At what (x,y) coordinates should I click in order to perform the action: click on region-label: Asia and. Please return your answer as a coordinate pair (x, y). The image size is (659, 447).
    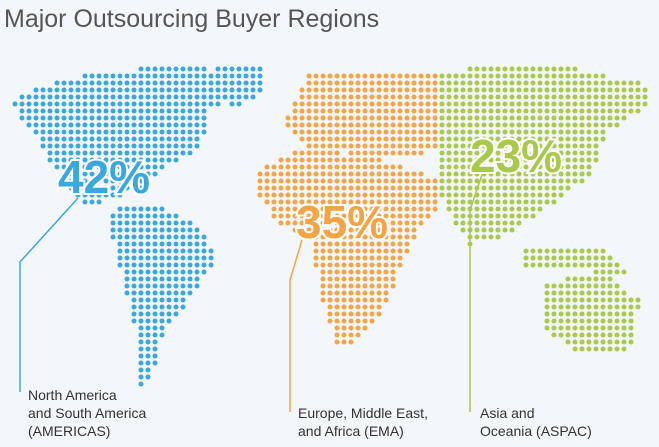
    Looking at the image, I should click on (507, 413).